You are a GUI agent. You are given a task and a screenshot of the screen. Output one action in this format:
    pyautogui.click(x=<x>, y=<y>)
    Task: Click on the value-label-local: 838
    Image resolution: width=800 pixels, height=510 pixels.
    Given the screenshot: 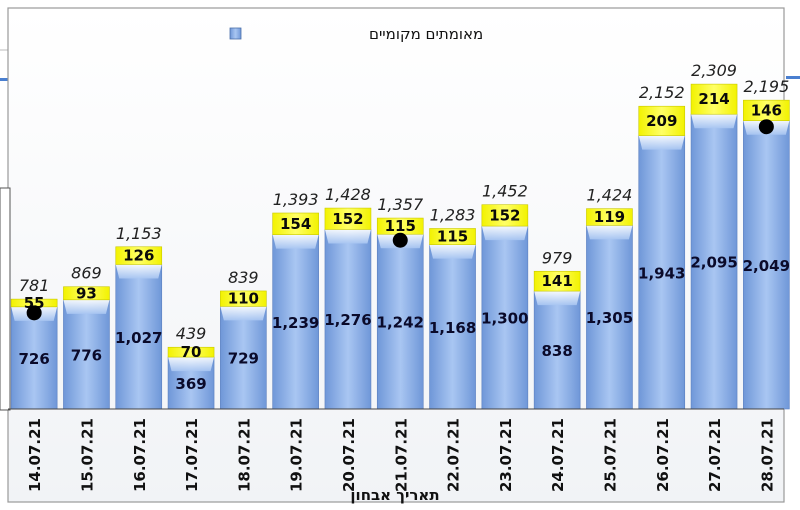 What is the action you would take?
    pyautogui.click(x=556, y=351)
    